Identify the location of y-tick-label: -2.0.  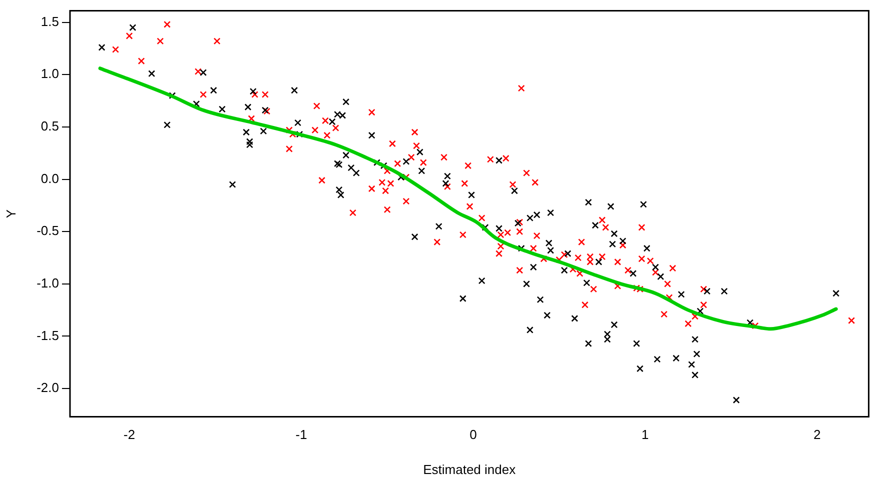
(47, 388).